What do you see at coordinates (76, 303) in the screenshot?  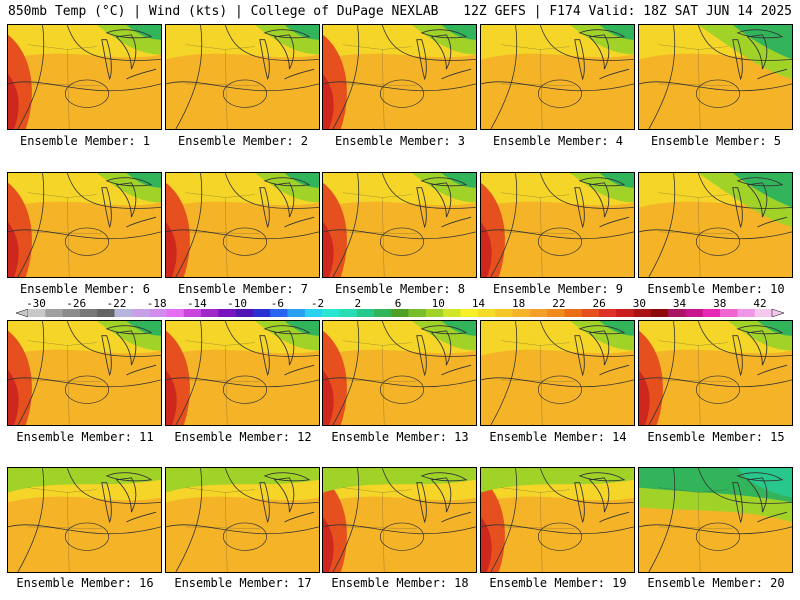 I see `colorbar-tick-label: -26` at bounding box center [76, 303].